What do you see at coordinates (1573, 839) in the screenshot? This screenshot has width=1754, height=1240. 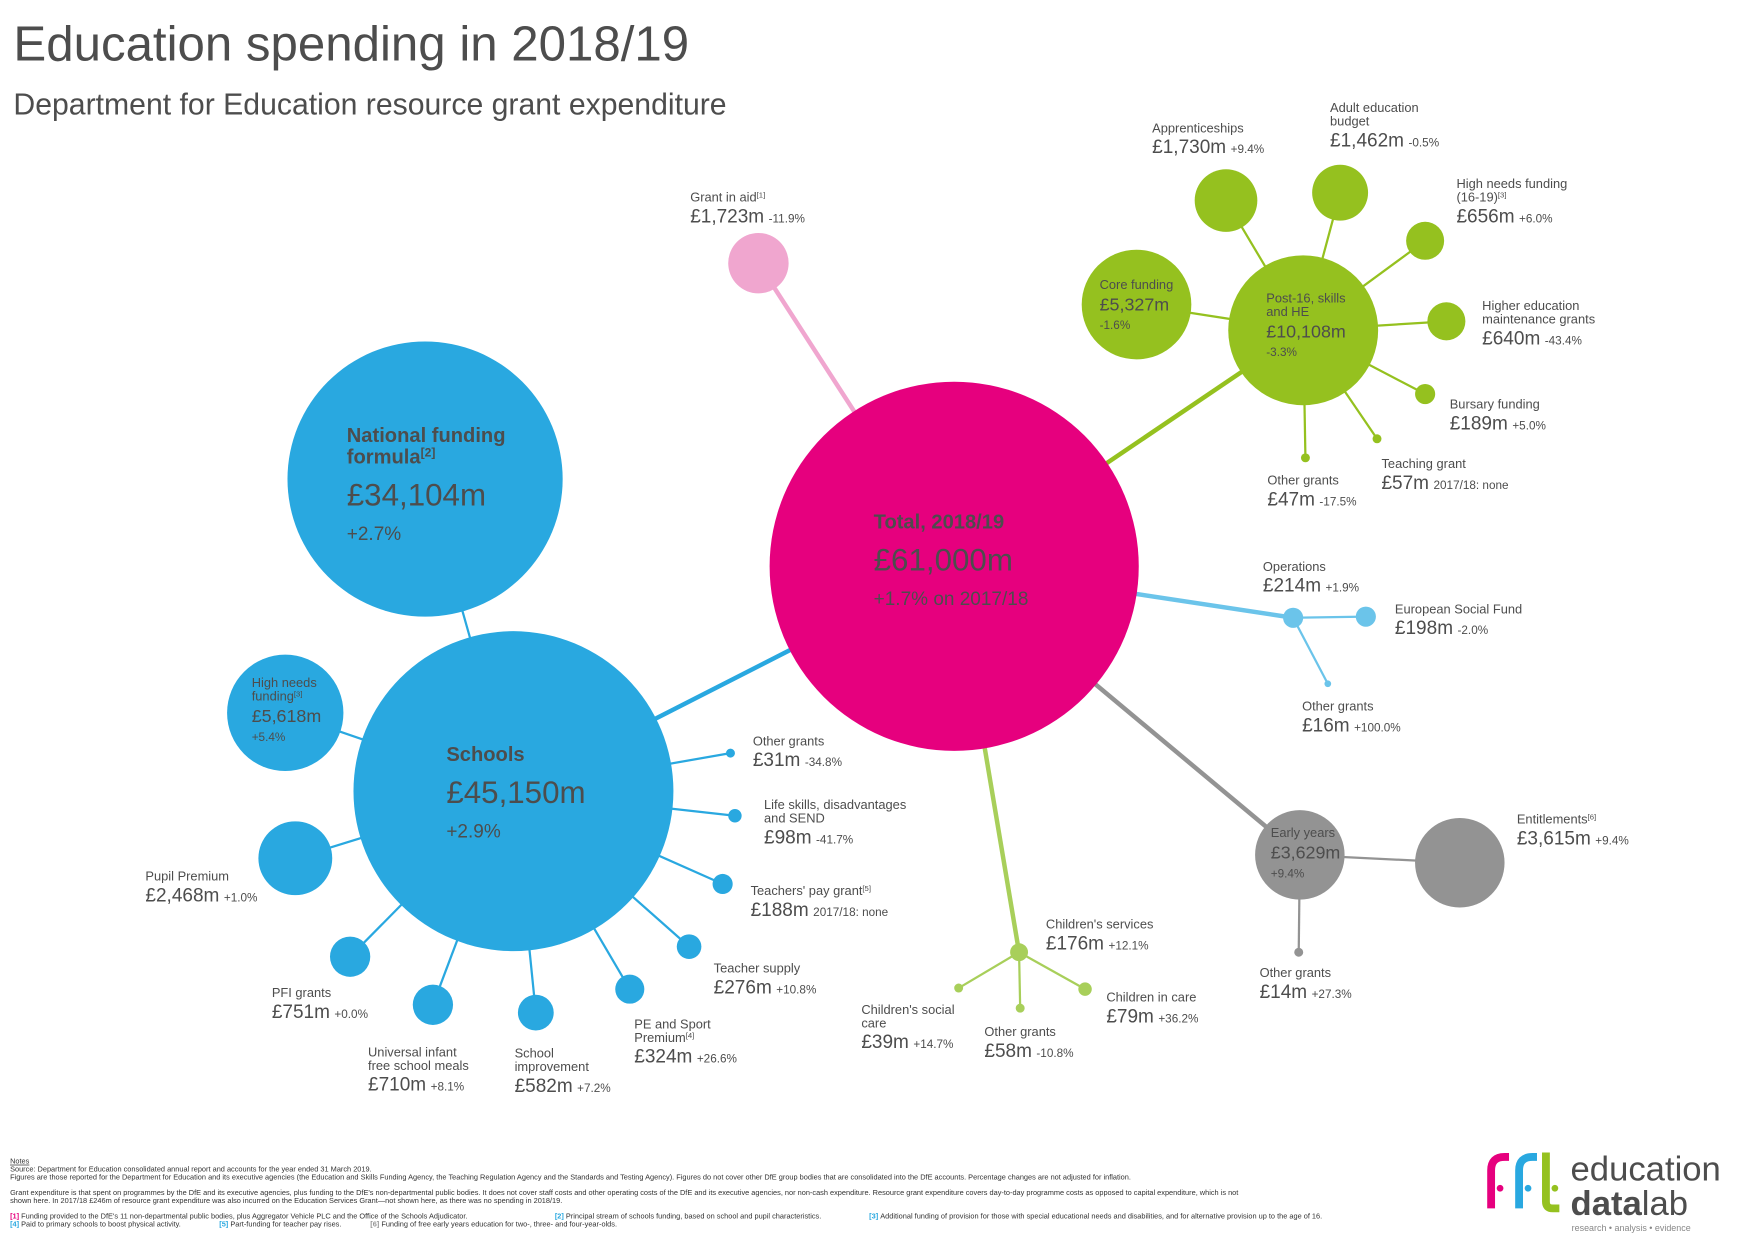 I see `node-value: £3,615m +9.4%` at bounding box center [1573, 839].